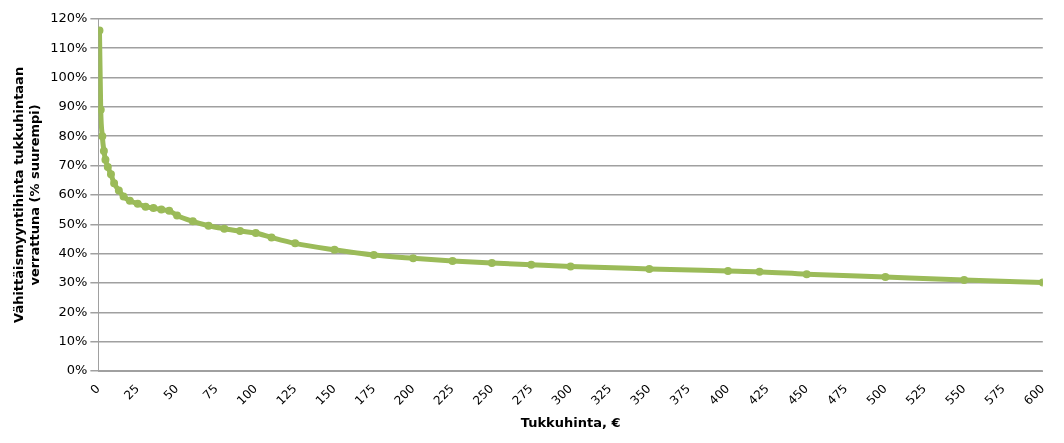 The width and height of the screenshot is (1064, 443). I want to click on x-tick-label: 25, so click(132, 392).